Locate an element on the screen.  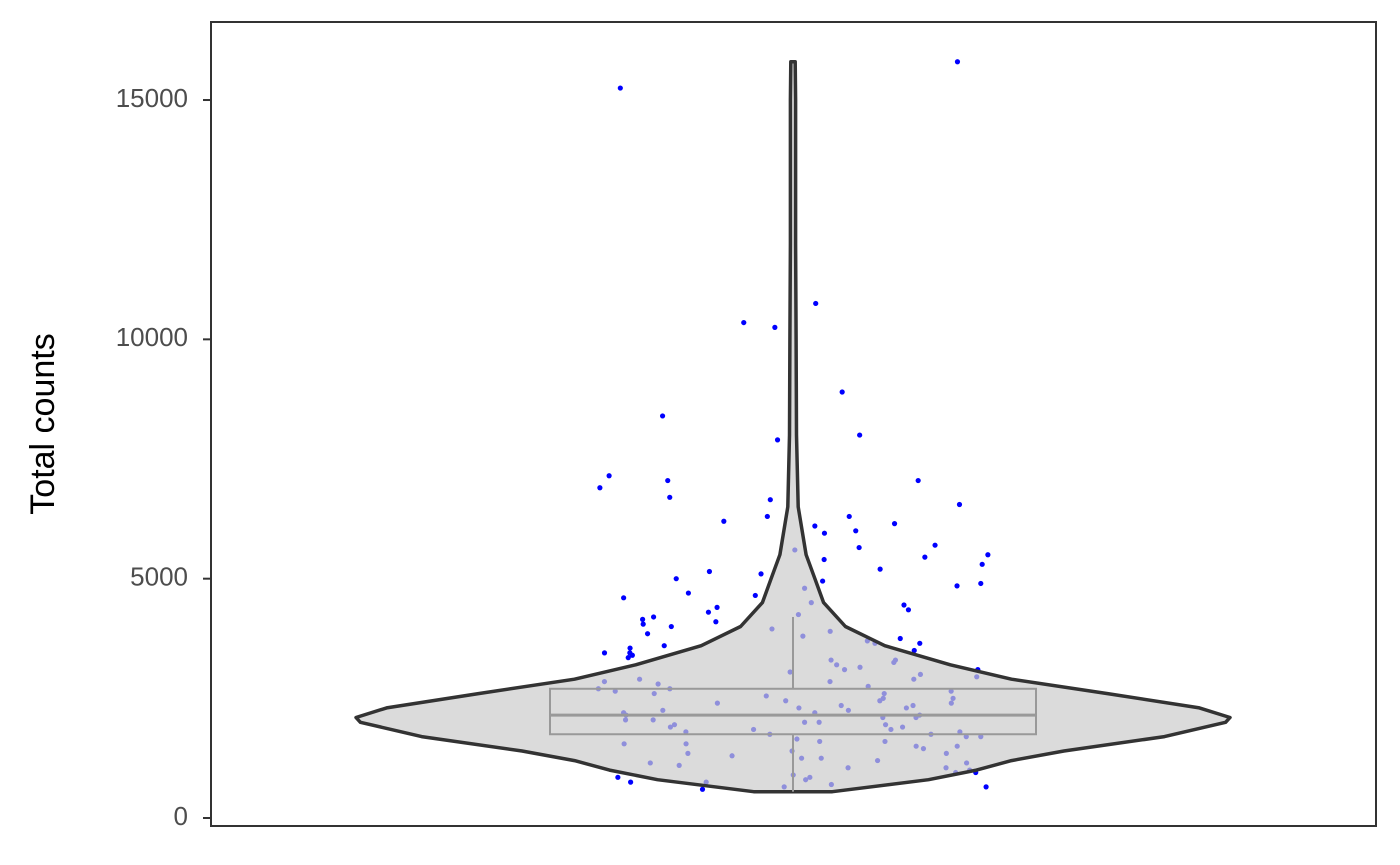
box is located at coordinates (793, 711).